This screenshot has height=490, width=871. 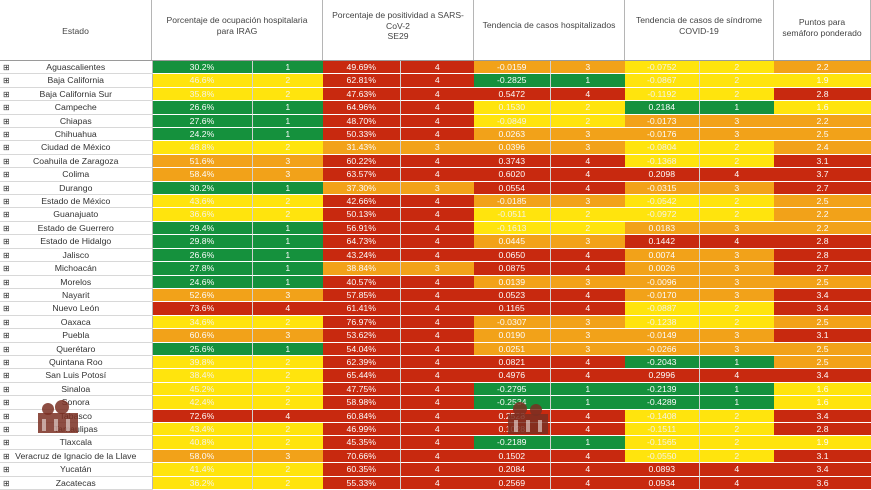 I want to click on estado-label: Nuevo León, so click(x=76, y=308).